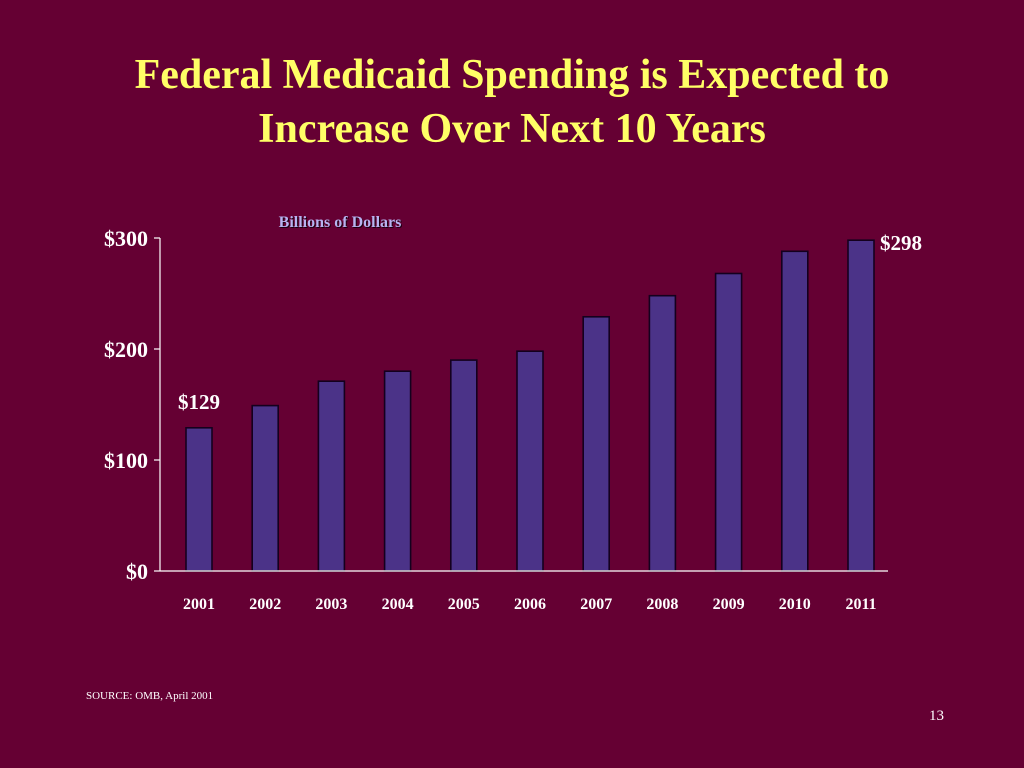  What do you see at coordinates (150, 696) in the screenshot?
I see `source-note: SOURCE: OMB, April 2001` at bounding box center [150, 696].